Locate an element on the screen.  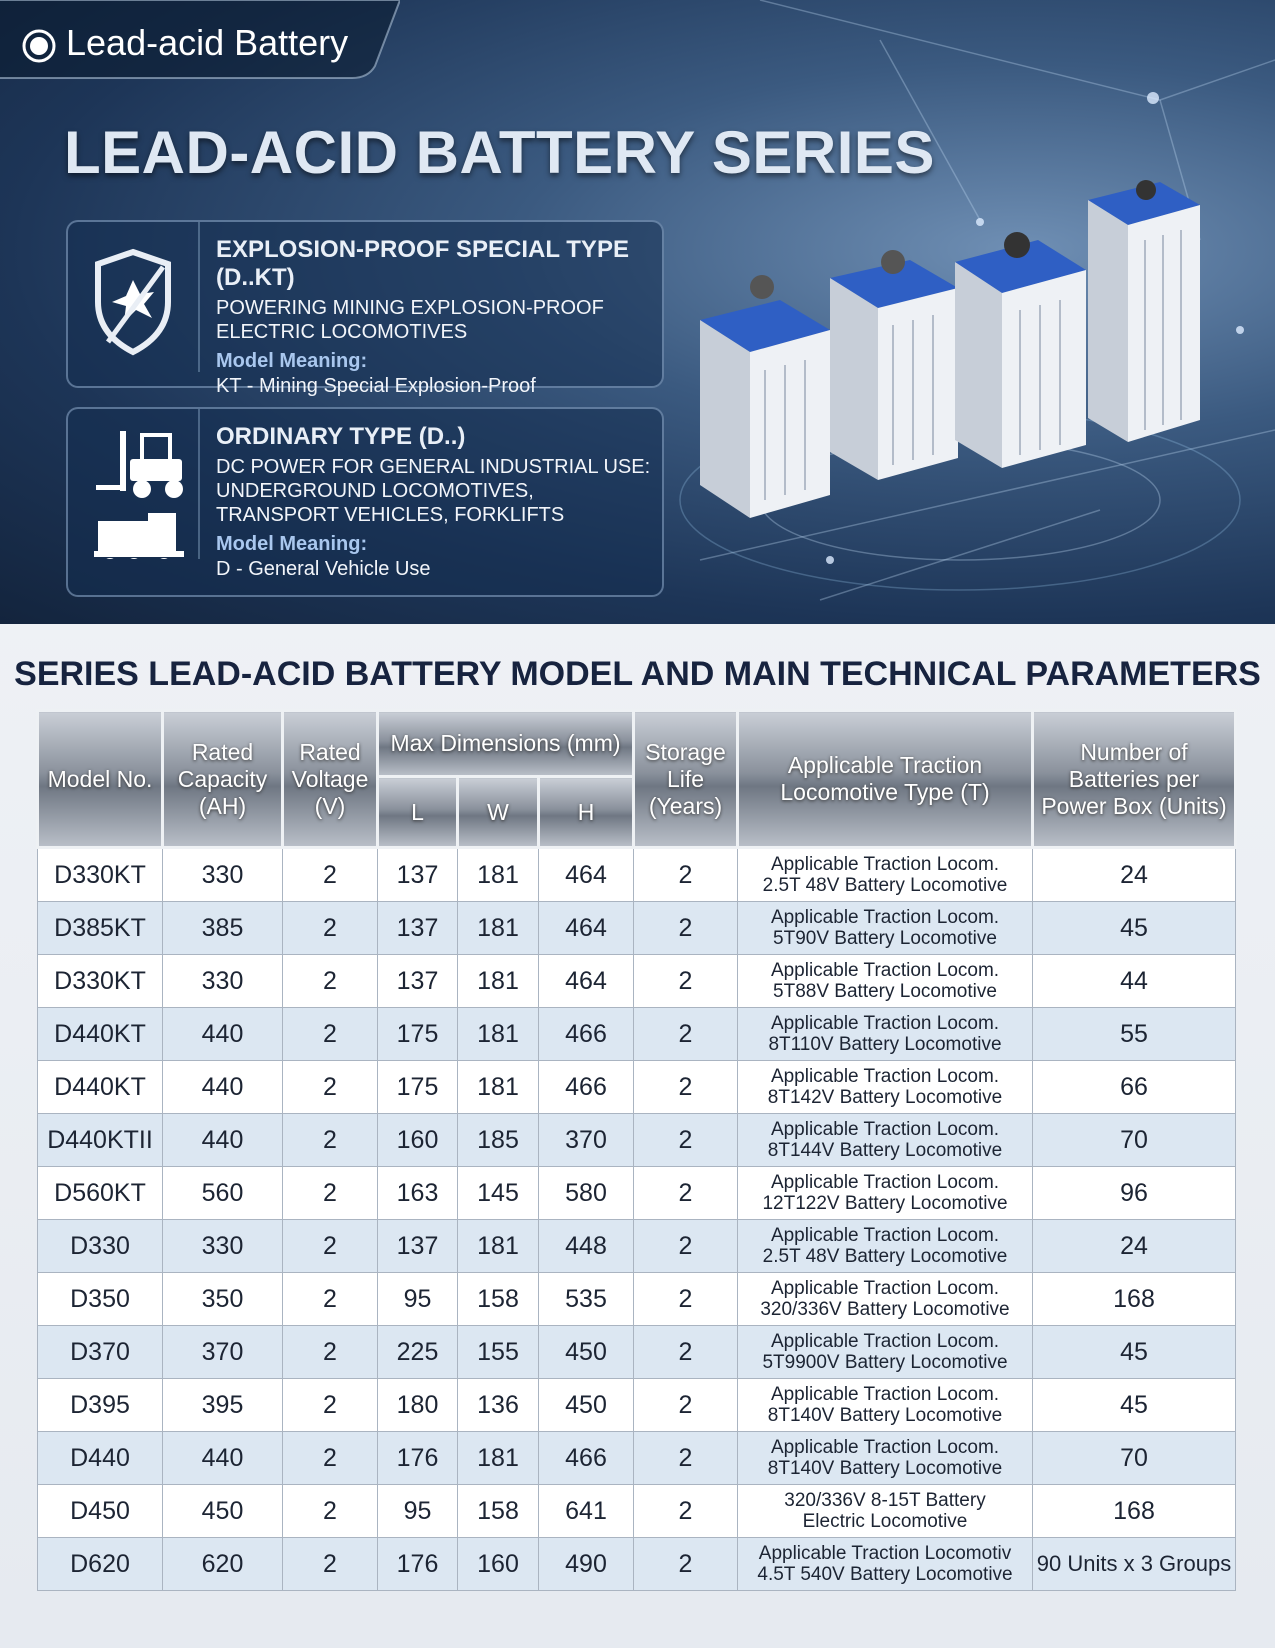
table-cell: 175 is located at coordinates (417, 1034).